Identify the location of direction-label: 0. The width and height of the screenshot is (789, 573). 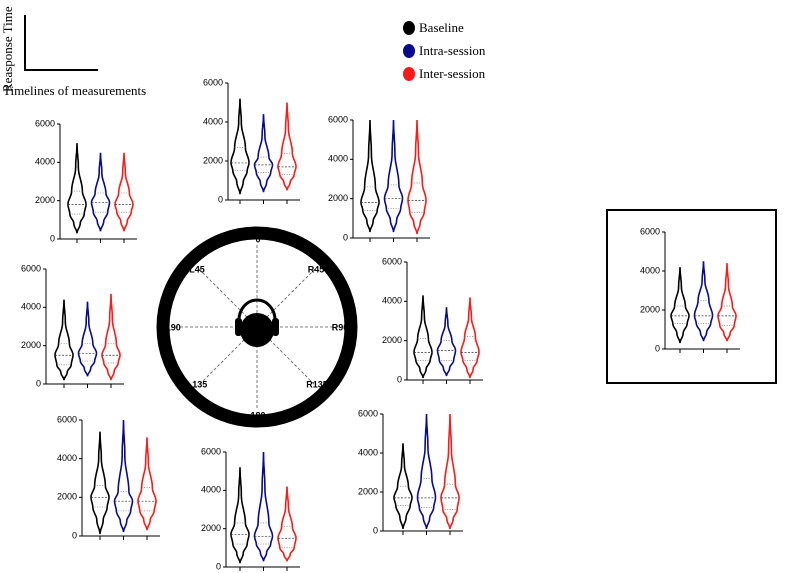
(257, 239).